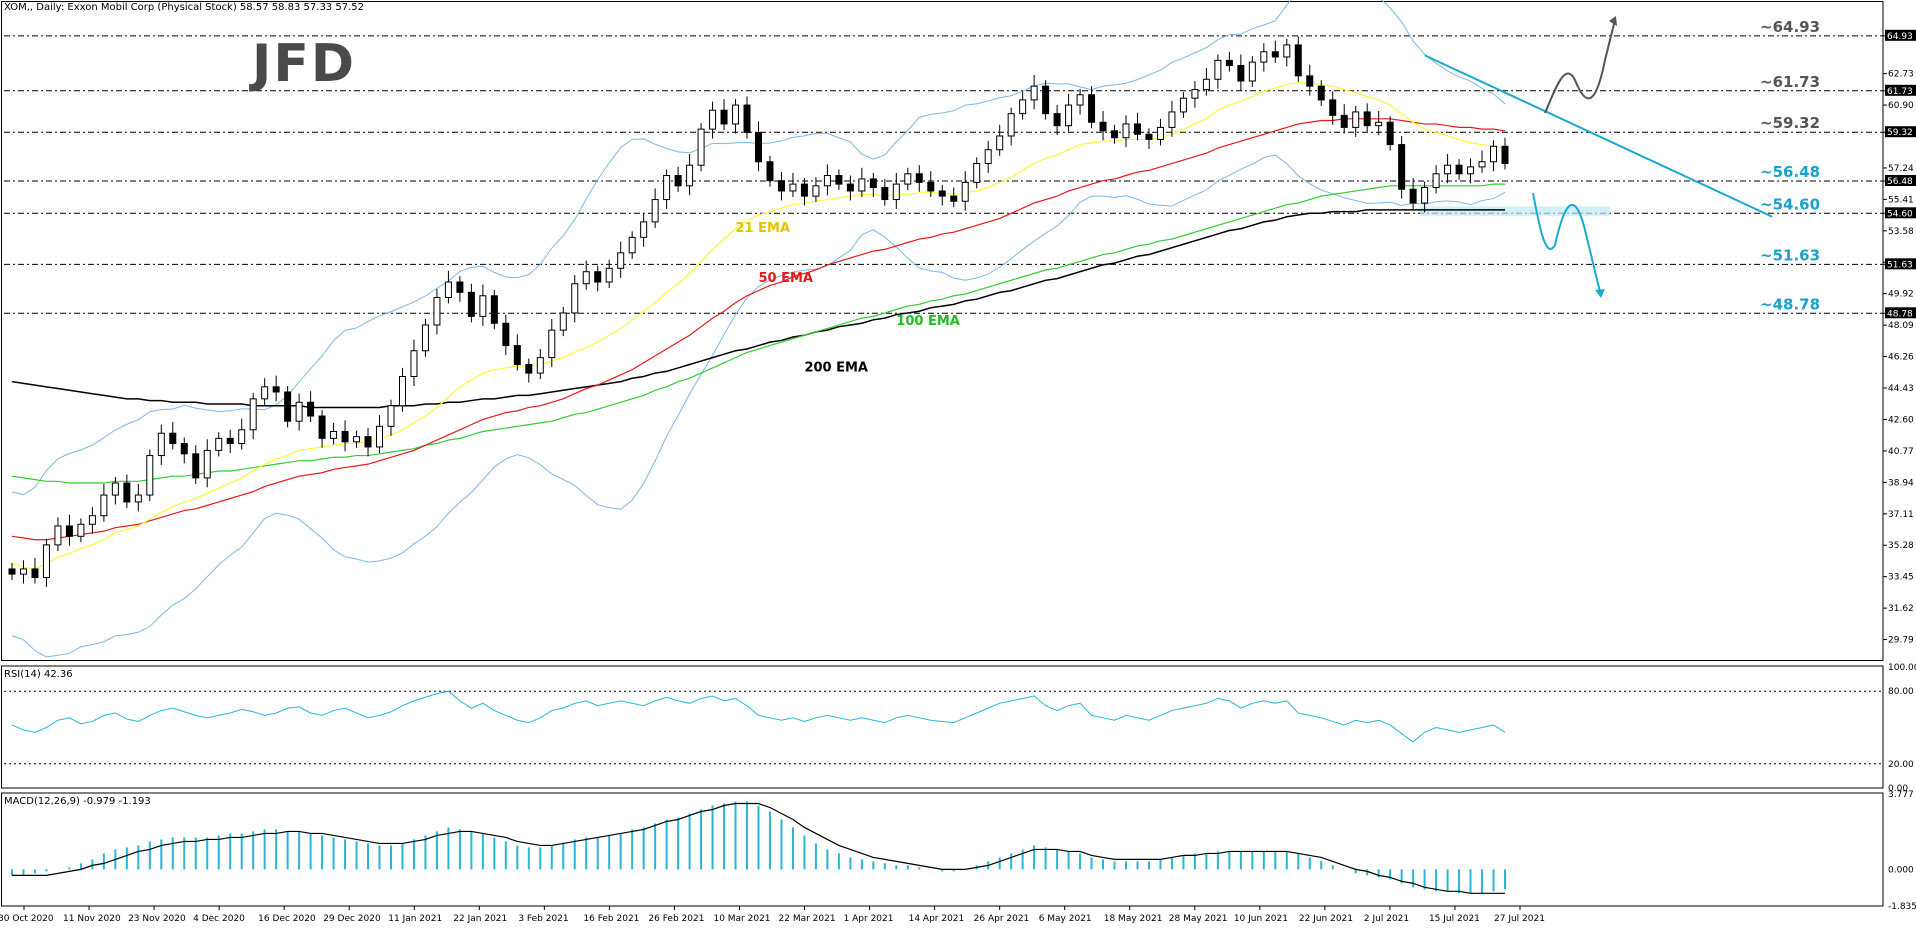 This screenshot has height=928, width=1916. I want to click on level-price-tag-text: 59.32, so click(1900, 133).